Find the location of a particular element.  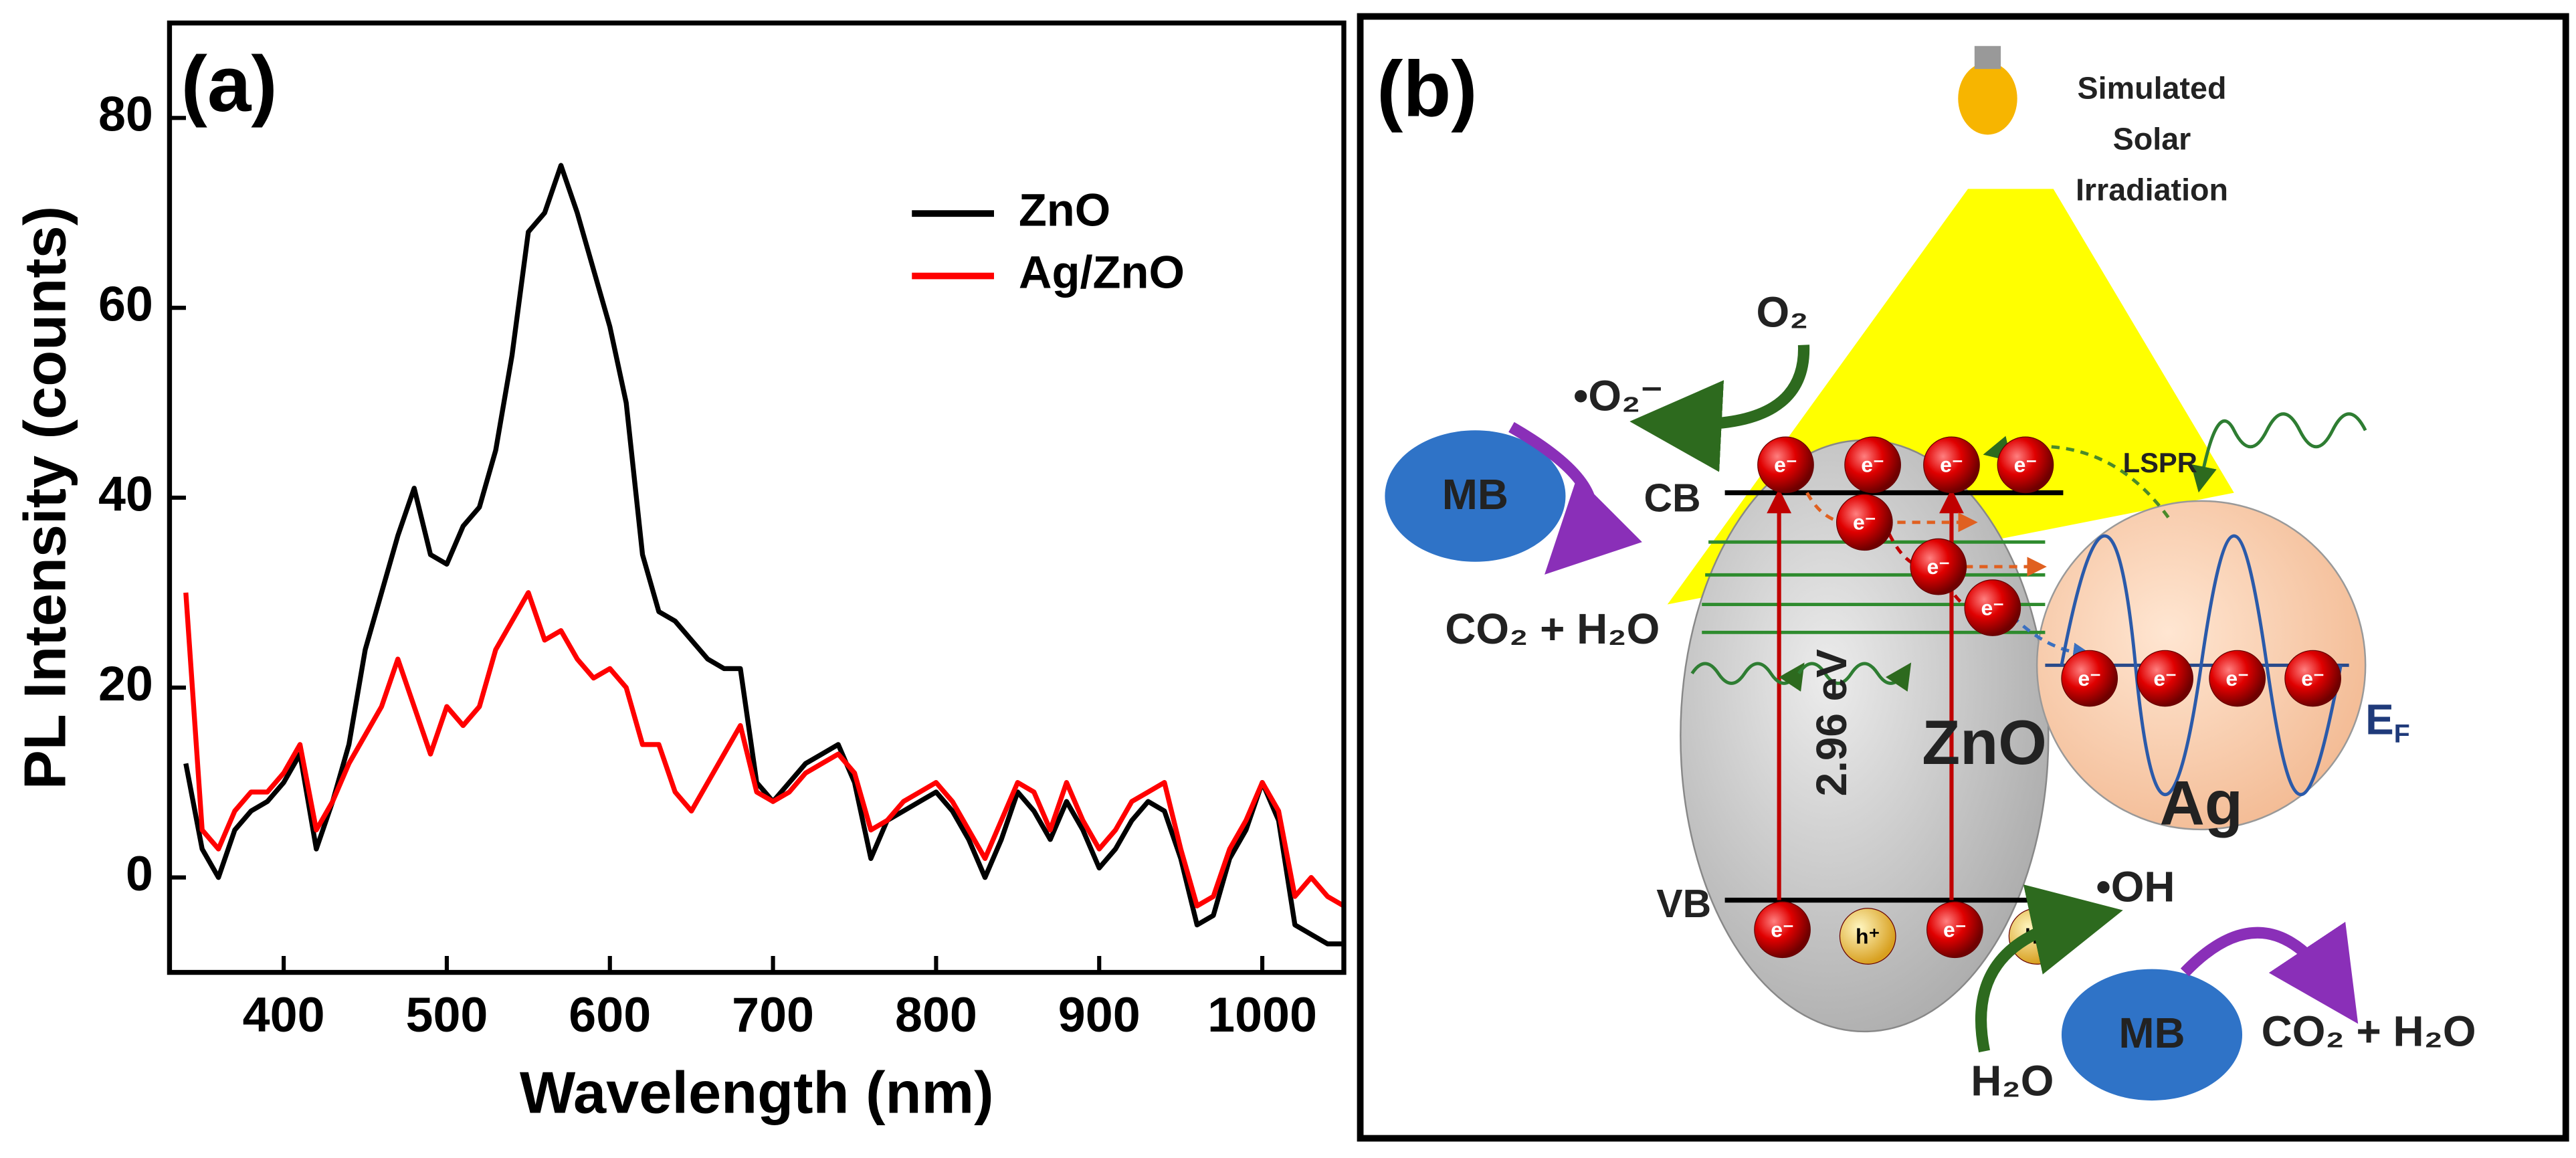

light-label: Simulated is located at coordinates (2152, 87).